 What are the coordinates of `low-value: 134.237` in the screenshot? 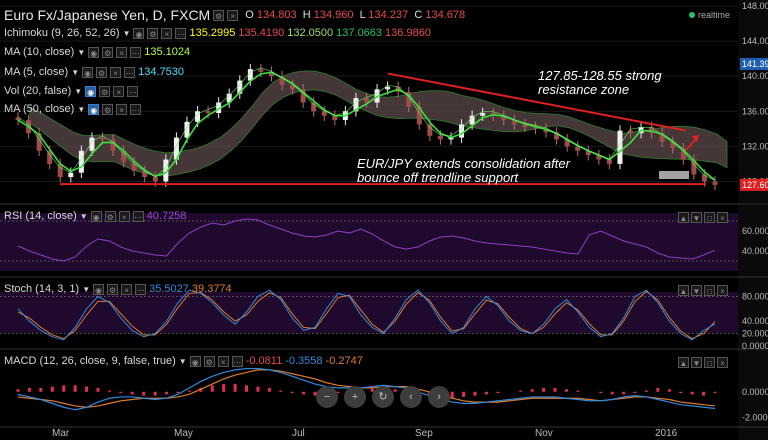 It's located at (388, 15).